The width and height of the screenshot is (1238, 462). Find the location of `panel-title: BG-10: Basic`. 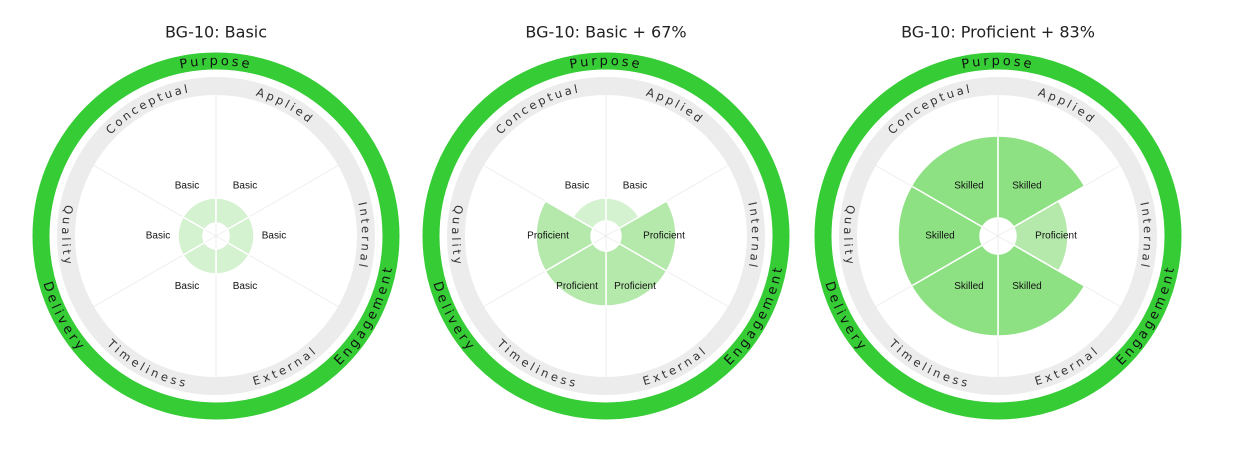

panel-title: BG-10: Basic is located at coordinates (216, 32).